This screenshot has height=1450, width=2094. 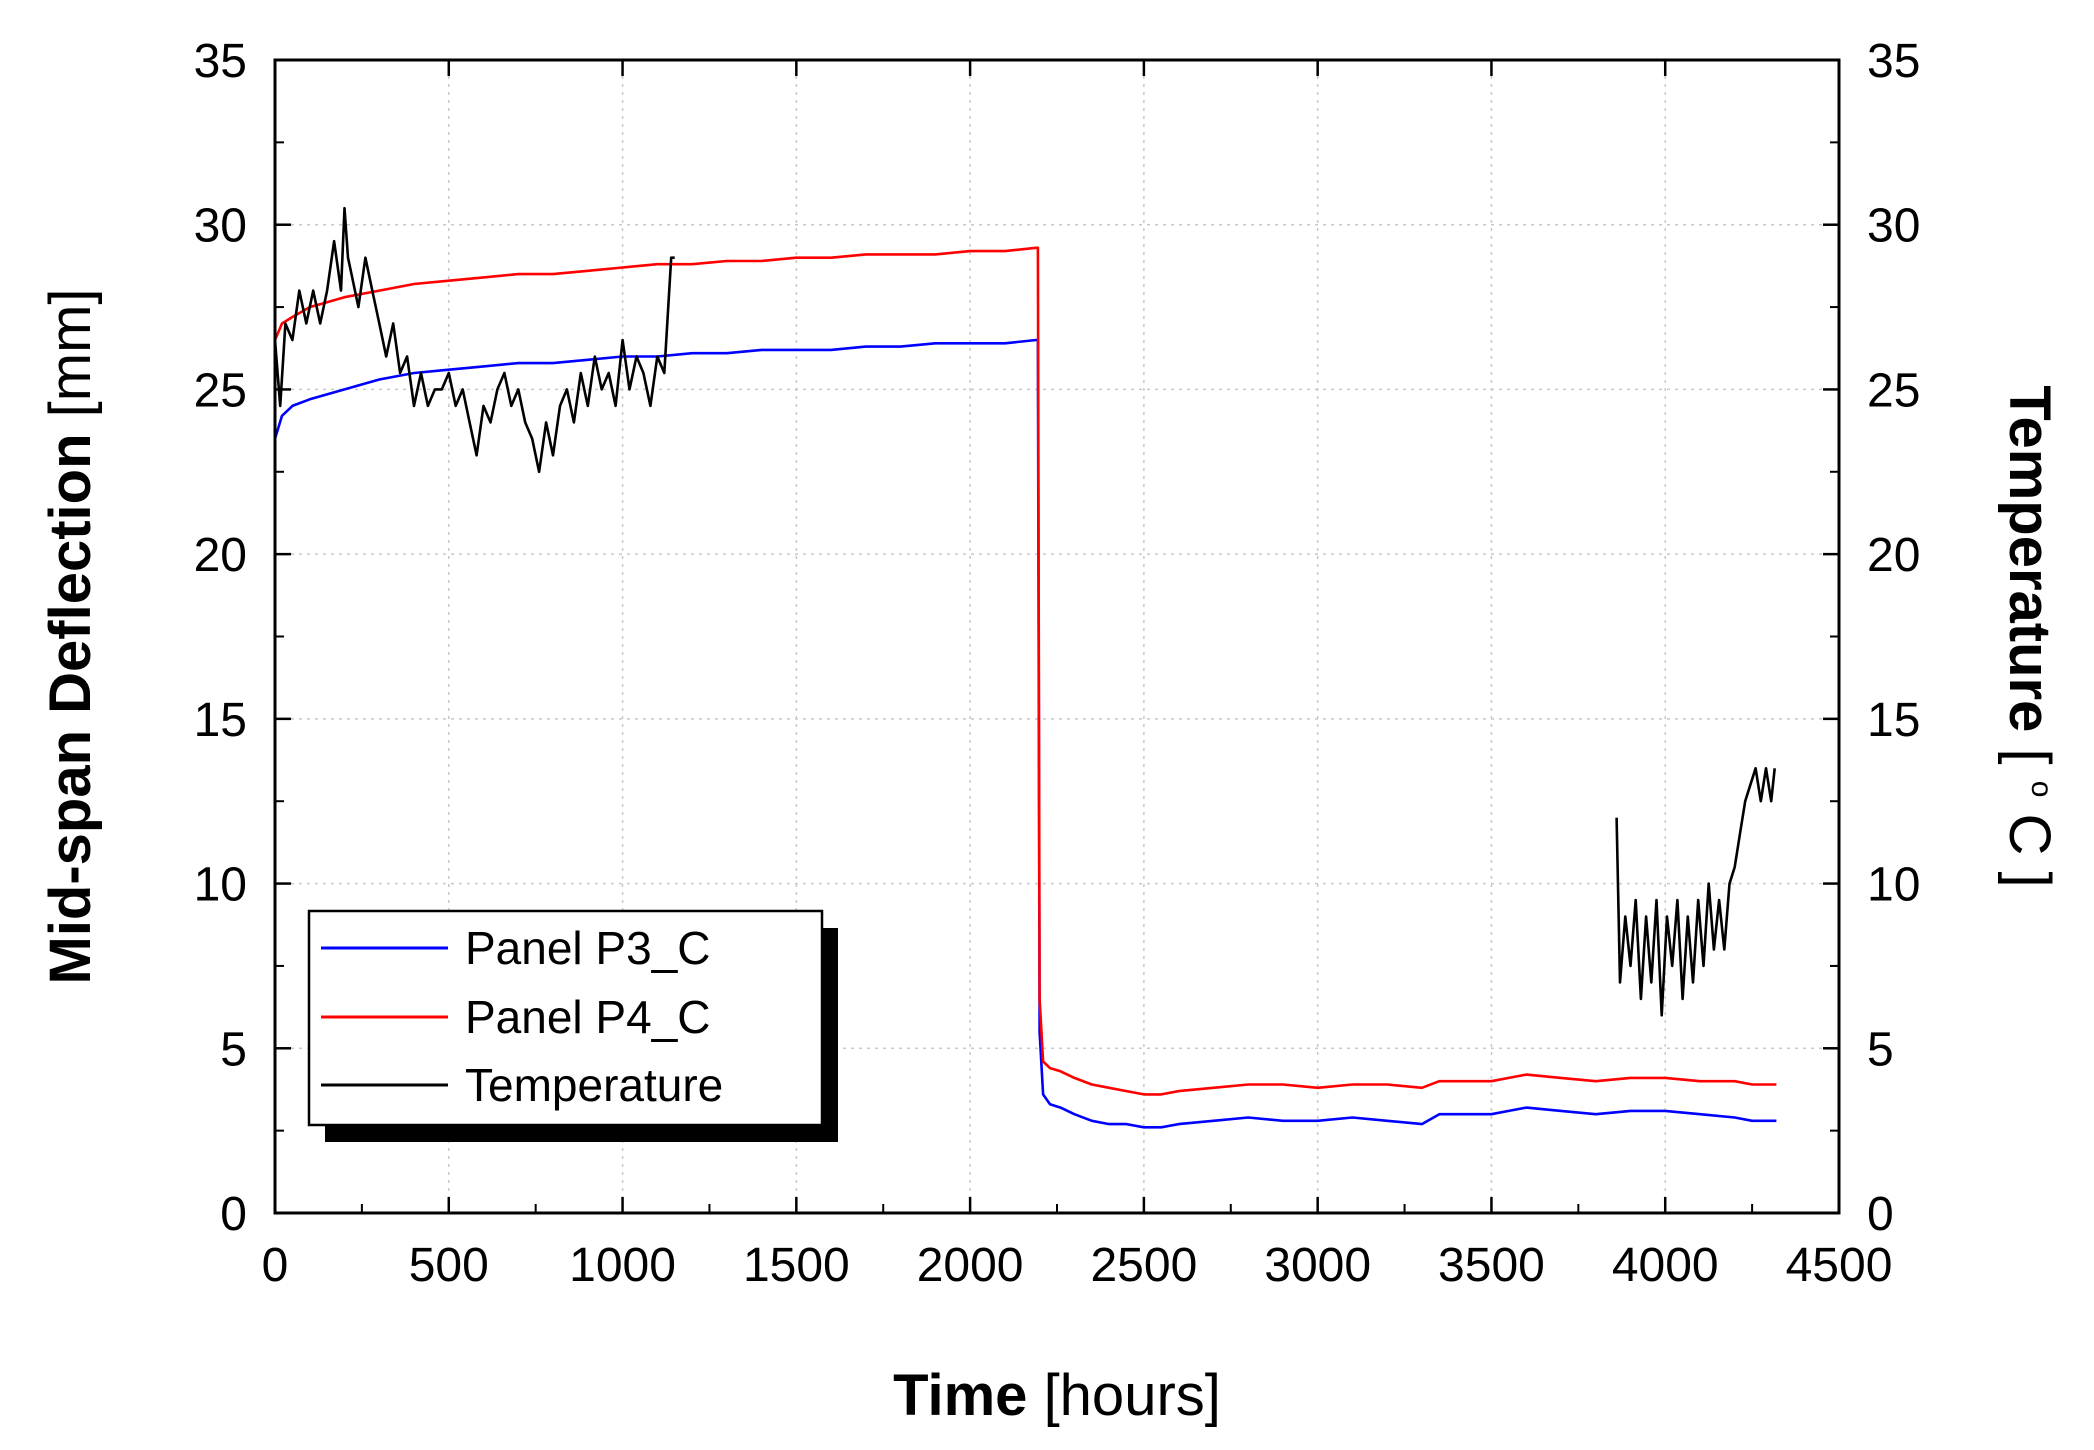 I want to click on x-tick-label: 2000, so click(x=970, y=1265).